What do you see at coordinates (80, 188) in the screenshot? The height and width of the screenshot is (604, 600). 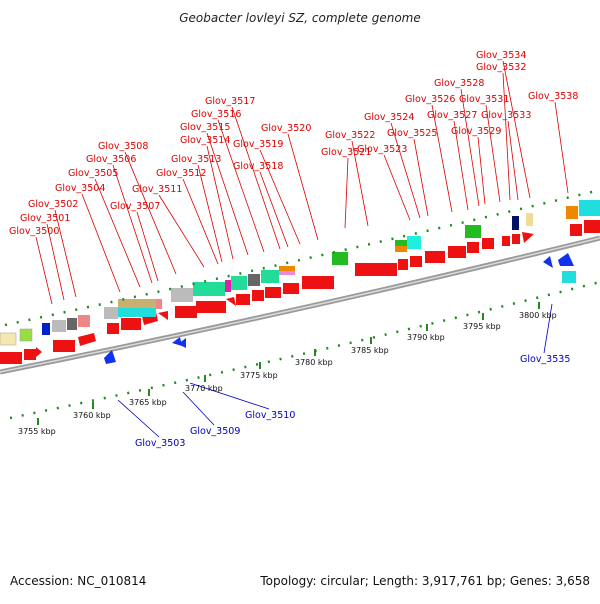 I see `gene-label-forward: Glov_3504` at bounding box center [80, 188].